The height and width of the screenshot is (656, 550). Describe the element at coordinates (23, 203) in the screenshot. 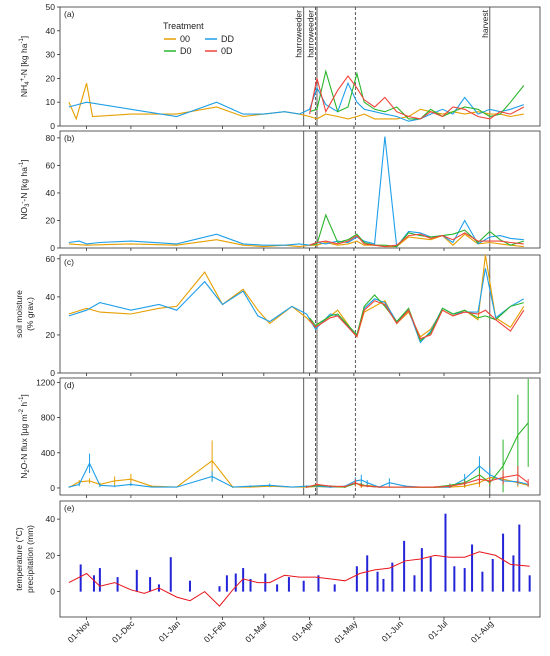

I see `superscript: -` at that location.